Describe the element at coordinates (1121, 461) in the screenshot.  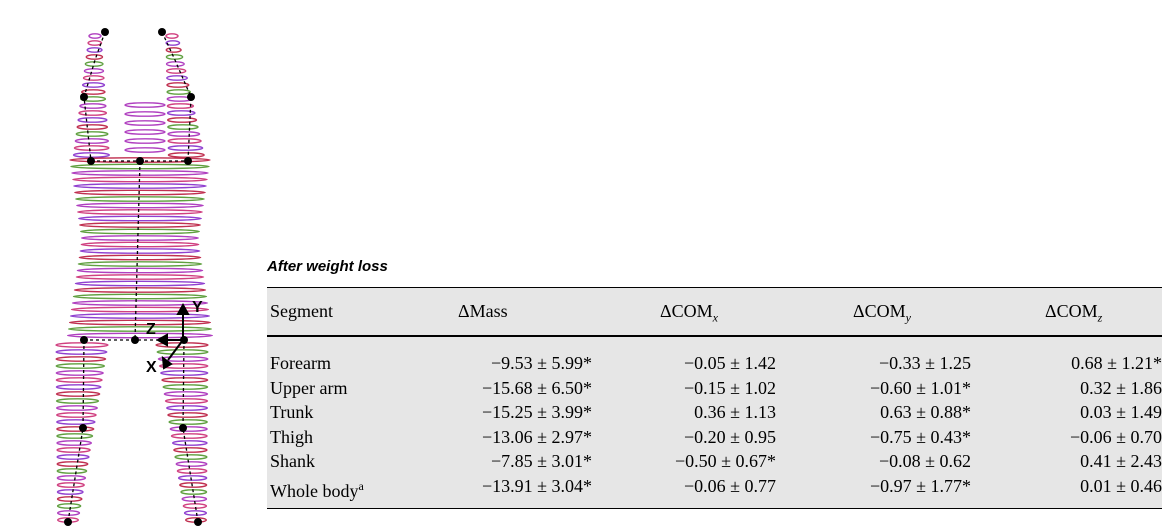
I see `table-cell: 0.41 ± 2.43` at that location.